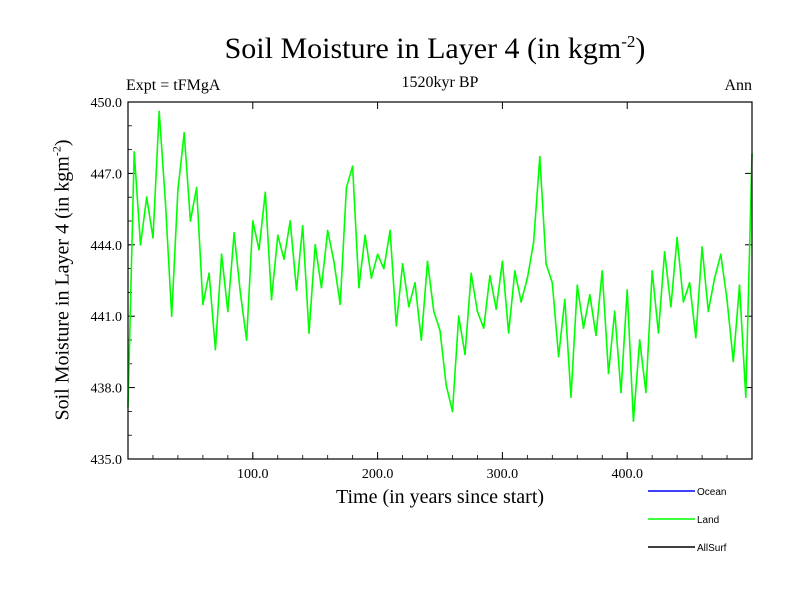 The width and height of the screenshot is (800, 600). What do you see at coordinates (107, 246) in the screenshot?
I see `y-tick-label: 444.0` at bounding box center [107, 246].